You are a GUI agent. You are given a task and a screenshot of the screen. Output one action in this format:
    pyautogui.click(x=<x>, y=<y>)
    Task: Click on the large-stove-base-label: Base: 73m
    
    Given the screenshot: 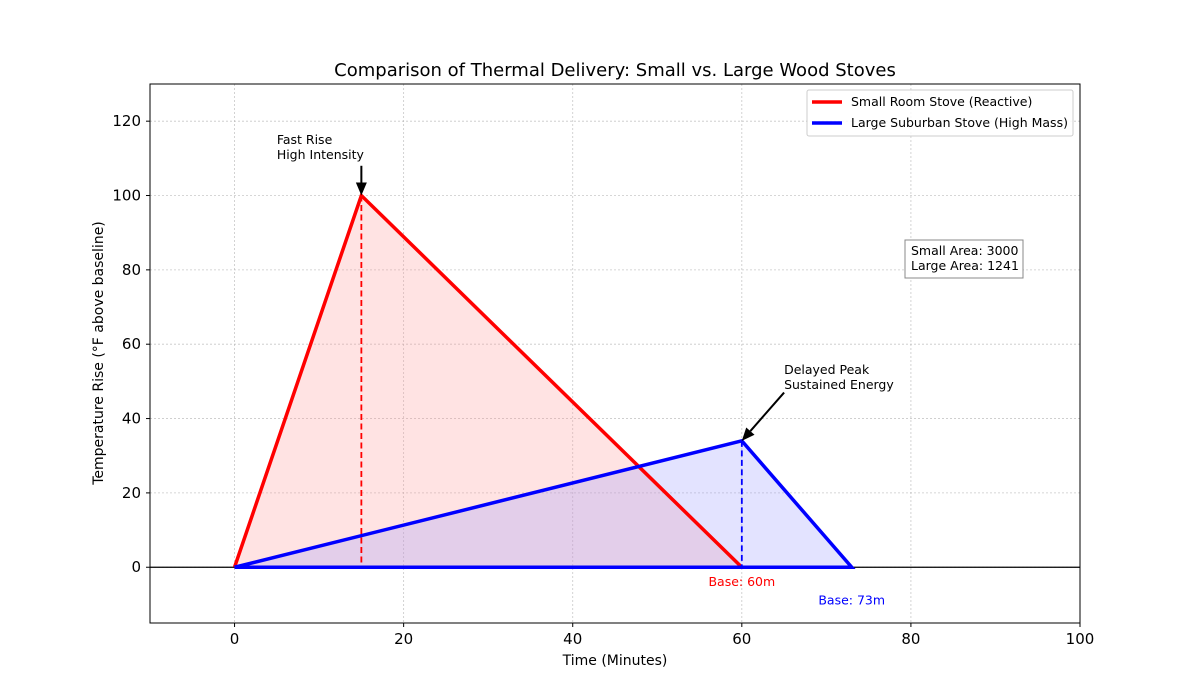 What is the action you would take?
    pyautogui.click(x=851, y=600)
    